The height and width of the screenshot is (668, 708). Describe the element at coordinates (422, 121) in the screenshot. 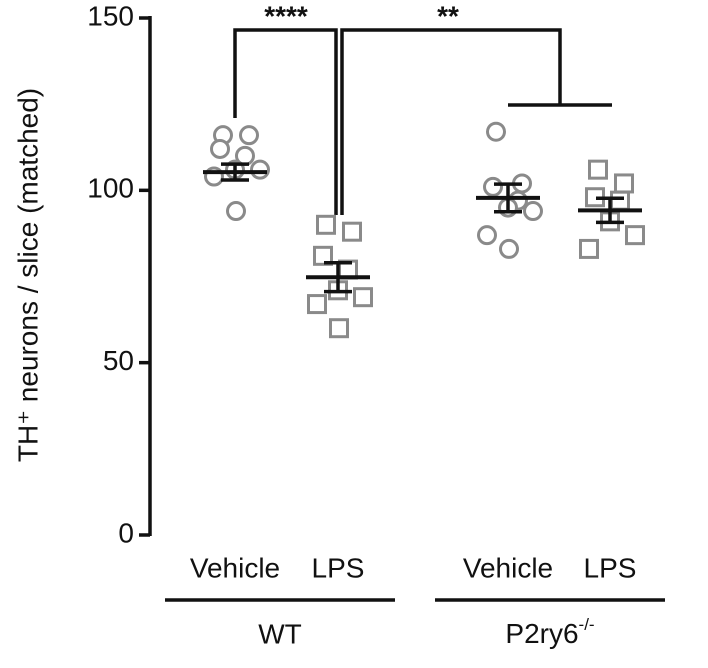

I see `significance-brackets` at that location.